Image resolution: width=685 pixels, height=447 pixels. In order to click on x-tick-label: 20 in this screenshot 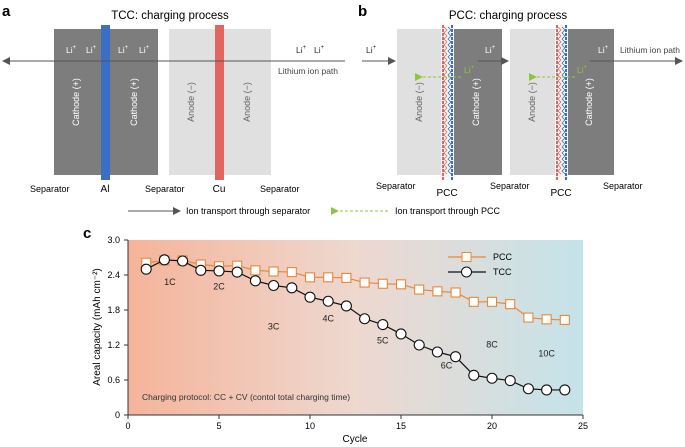, I will do `click(492, 426)`.